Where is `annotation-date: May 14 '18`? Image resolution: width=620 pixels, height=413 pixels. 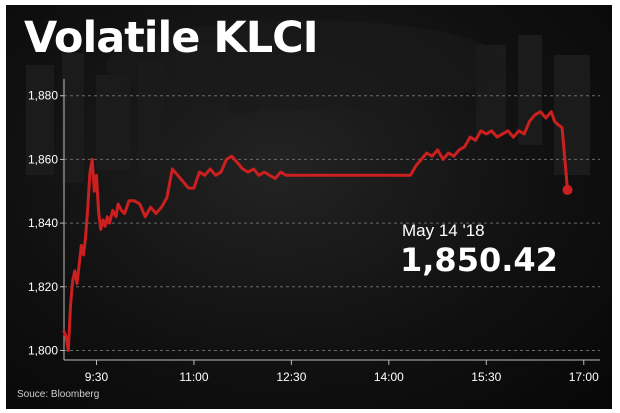
annotation-date: May 14 '18 is located at coordinates (443, 230).